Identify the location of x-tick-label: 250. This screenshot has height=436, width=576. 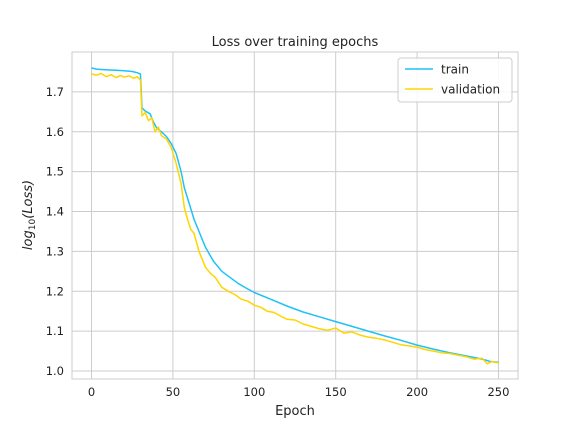
(498, 392).